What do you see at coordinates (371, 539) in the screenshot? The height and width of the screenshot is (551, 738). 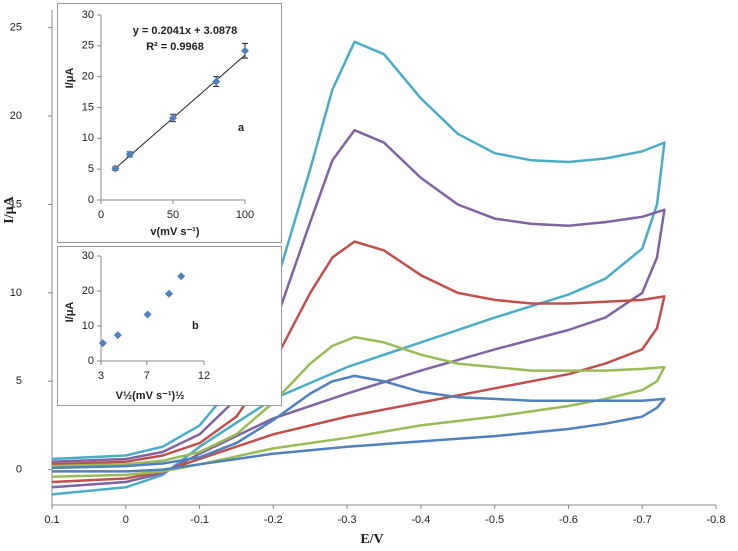 I see `x-axis-label: E/V` at bounding box center [371, 539].